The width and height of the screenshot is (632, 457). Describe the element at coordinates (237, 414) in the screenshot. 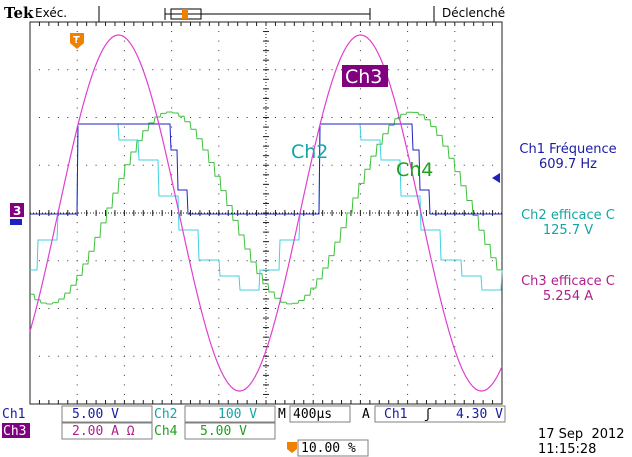

I see `ch2-scale-value: 100 V` at that location.